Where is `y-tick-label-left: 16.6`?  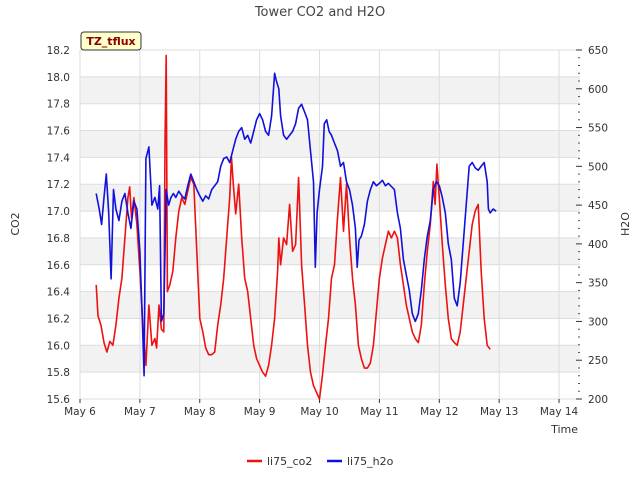 y-tick-label-left: 16.6 is located at coordinates (59, 266).